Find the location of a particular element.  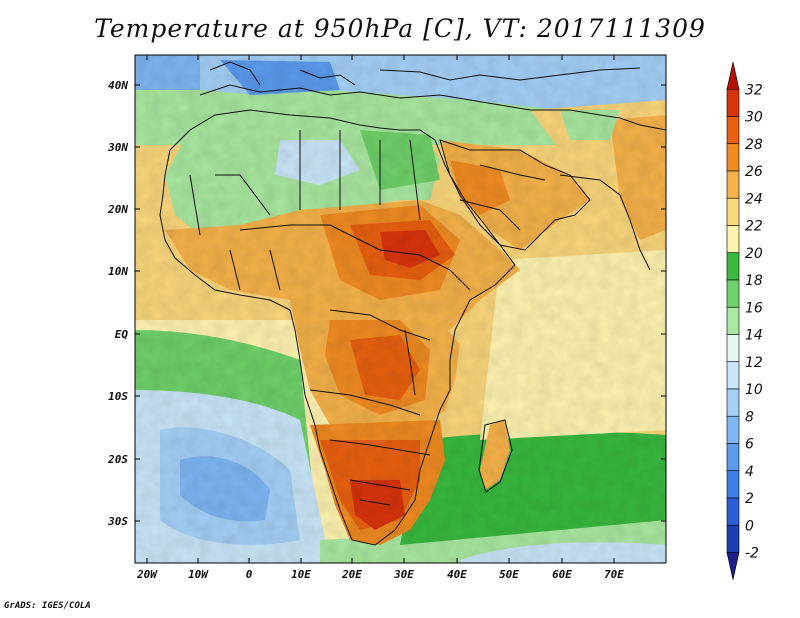

colorbar-label: 10 is located at coordinates (754, 390).